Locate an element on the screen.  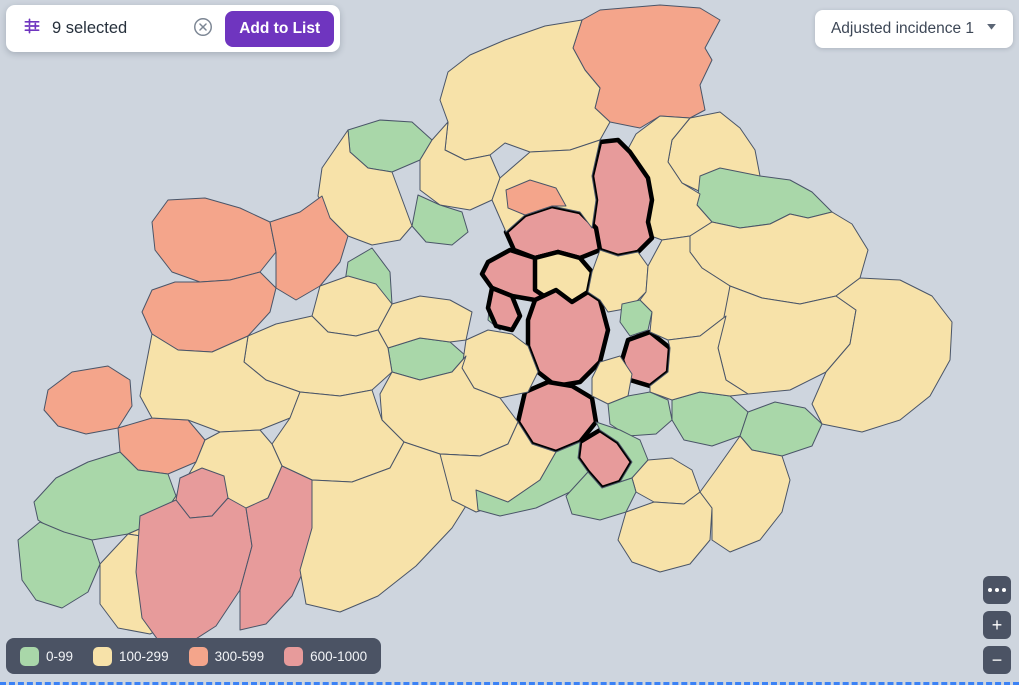
selection-chip: 9 selected Add to List is located at coordinates (173, 28).